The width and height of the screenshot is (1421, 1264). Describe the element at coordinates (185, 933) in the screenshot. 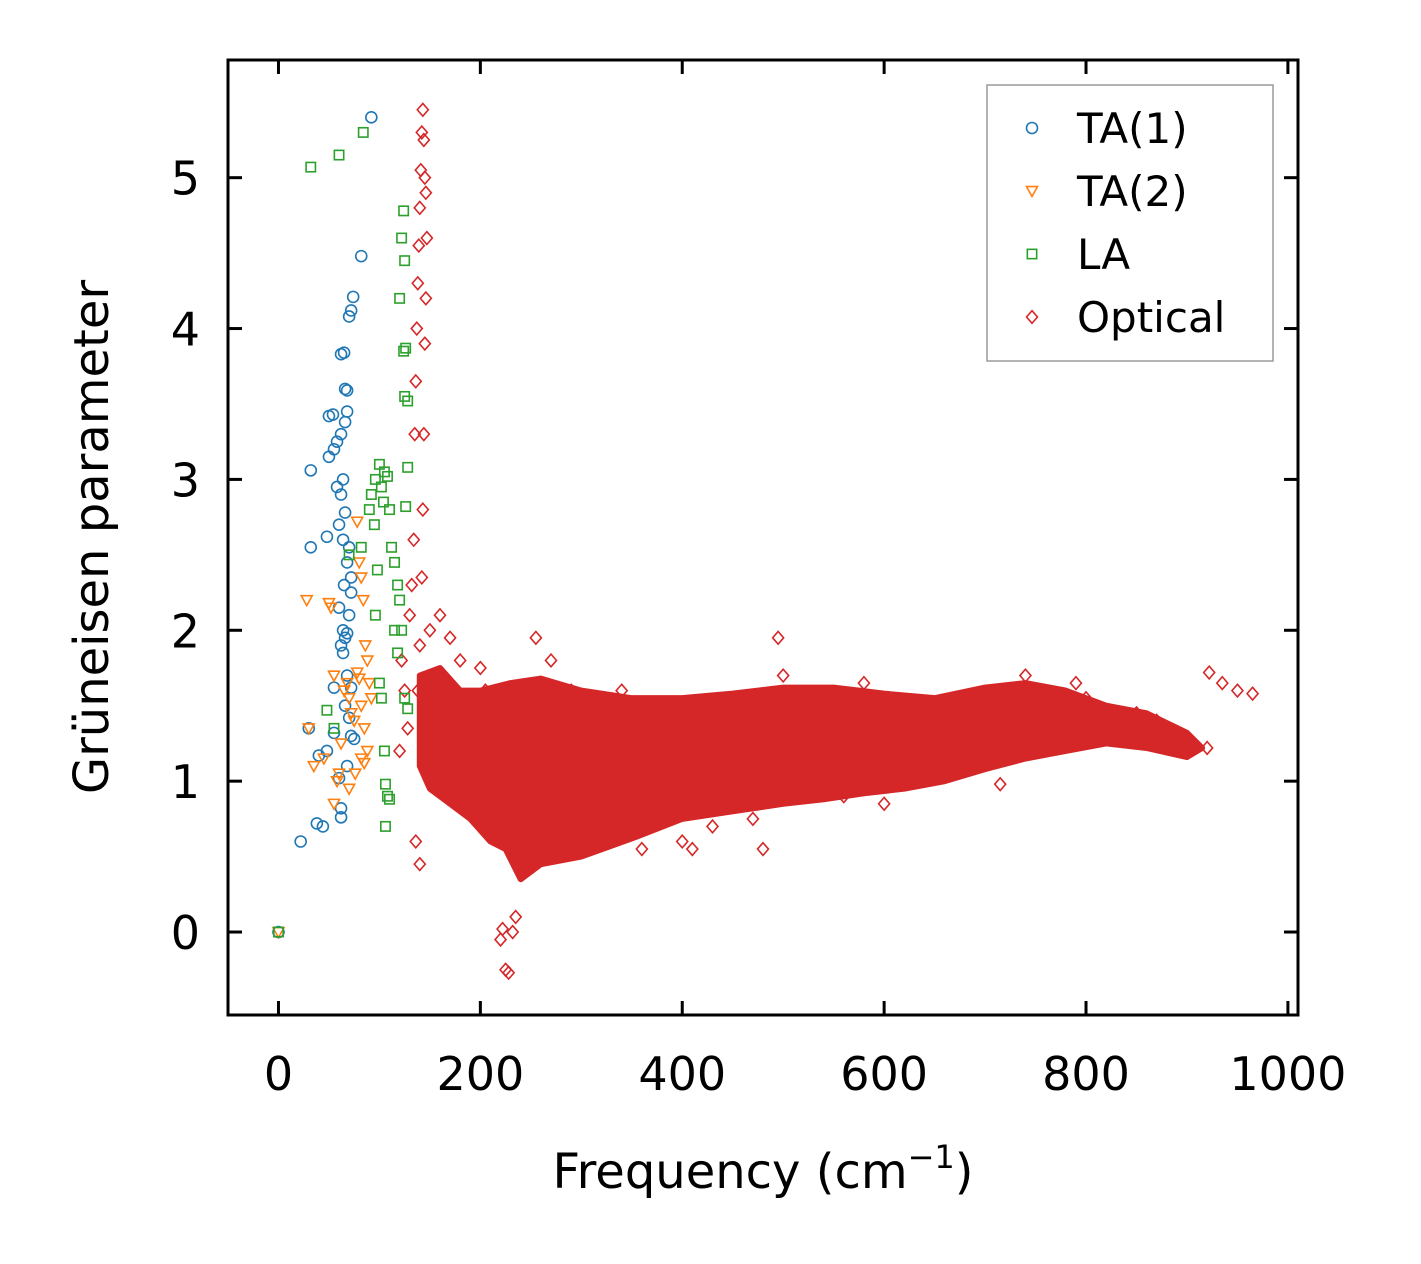

I see `y-tick-label: 0` at that location.